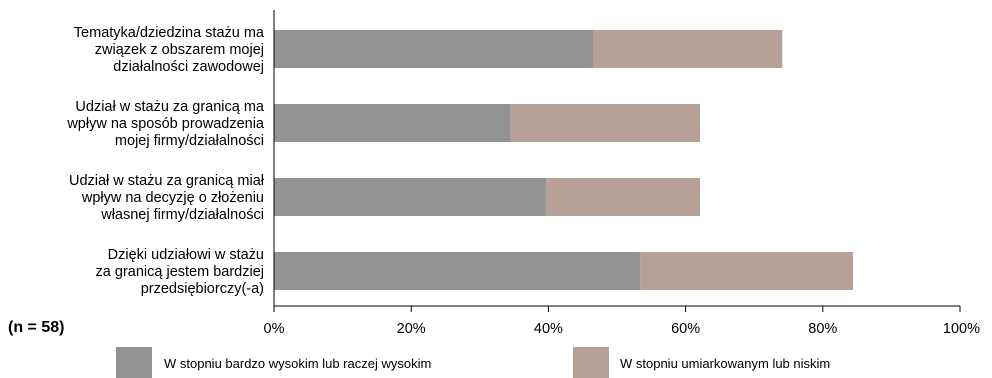  Describe the element at coordinates (170, 107) in the screenshot. I see `category-label-2-line-1: Udział w stażu za granicą ma` at that location.